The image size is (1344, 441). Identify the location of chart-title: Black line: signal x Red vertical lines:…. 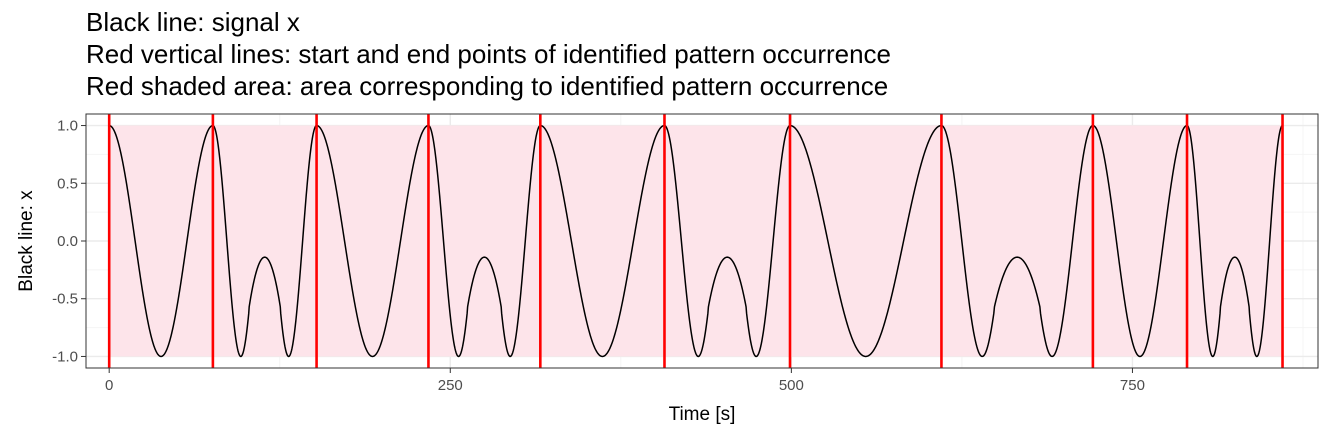
(488, 54).